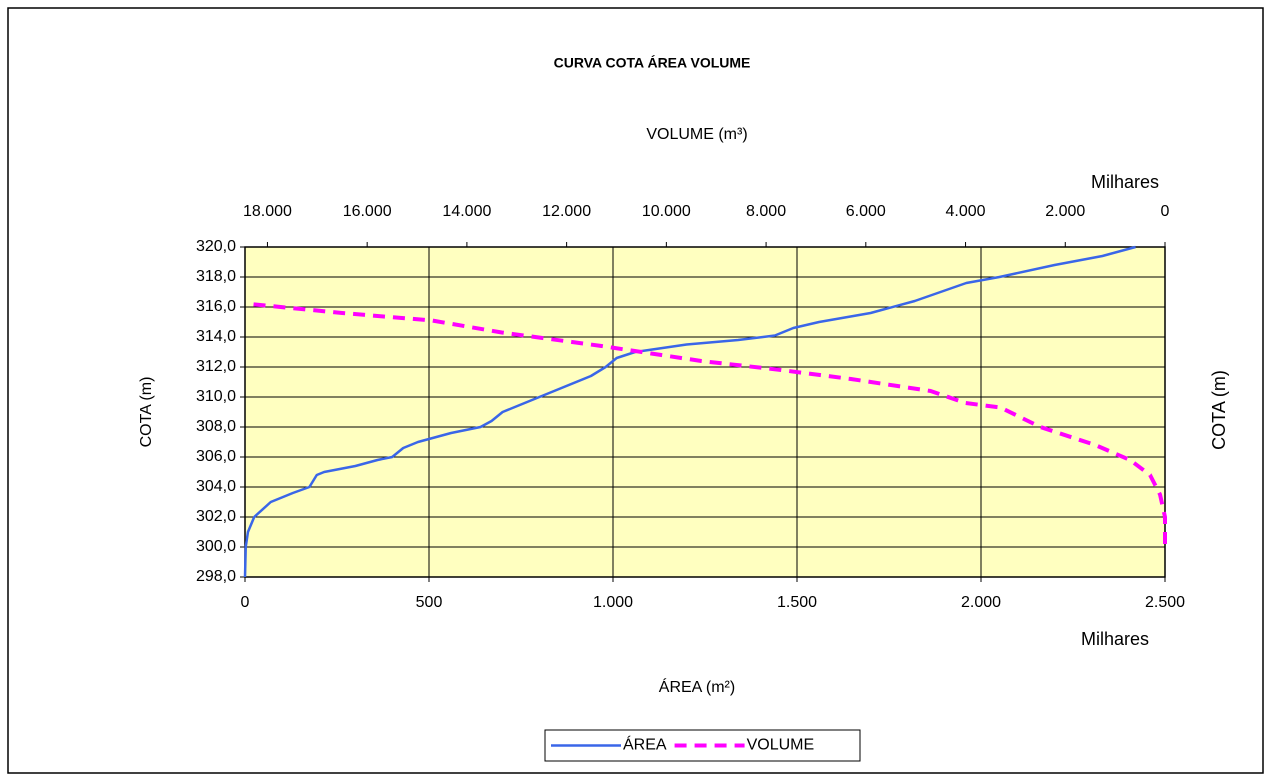 The image size is (1271, 782). Describe the element at coordinates (216, 516) in the screenshot. I see `y-tick-label: 302,0` at that location.